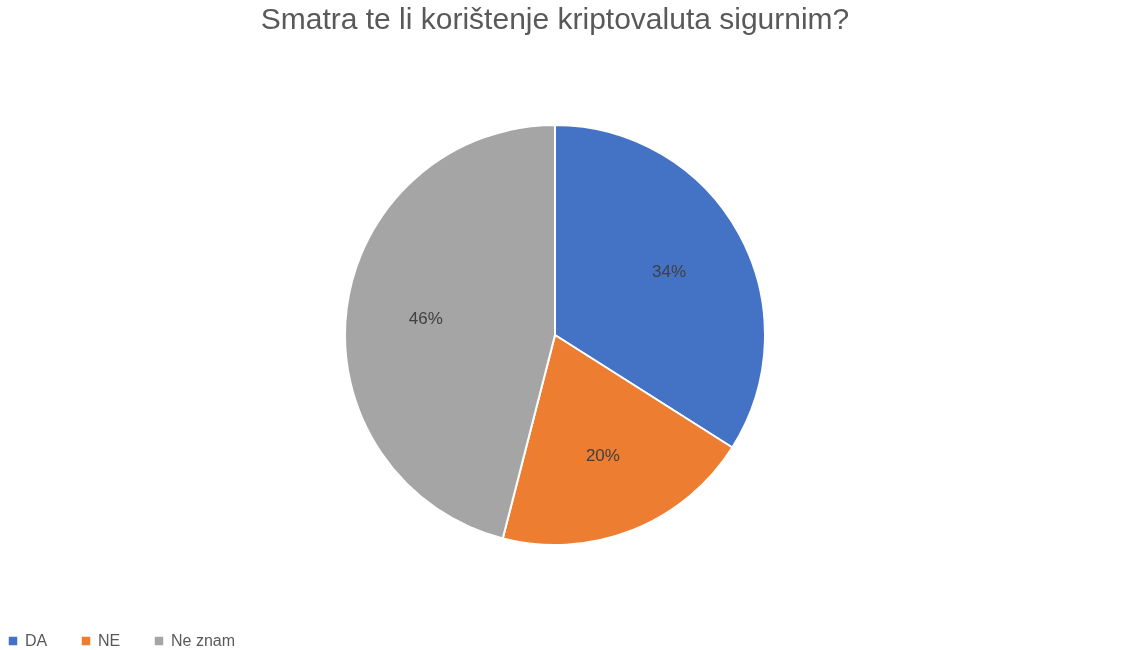 Image resolution: width=1135 pixels, height=650 pixels. I want to click on data-label: 46%, so click(425, 318).